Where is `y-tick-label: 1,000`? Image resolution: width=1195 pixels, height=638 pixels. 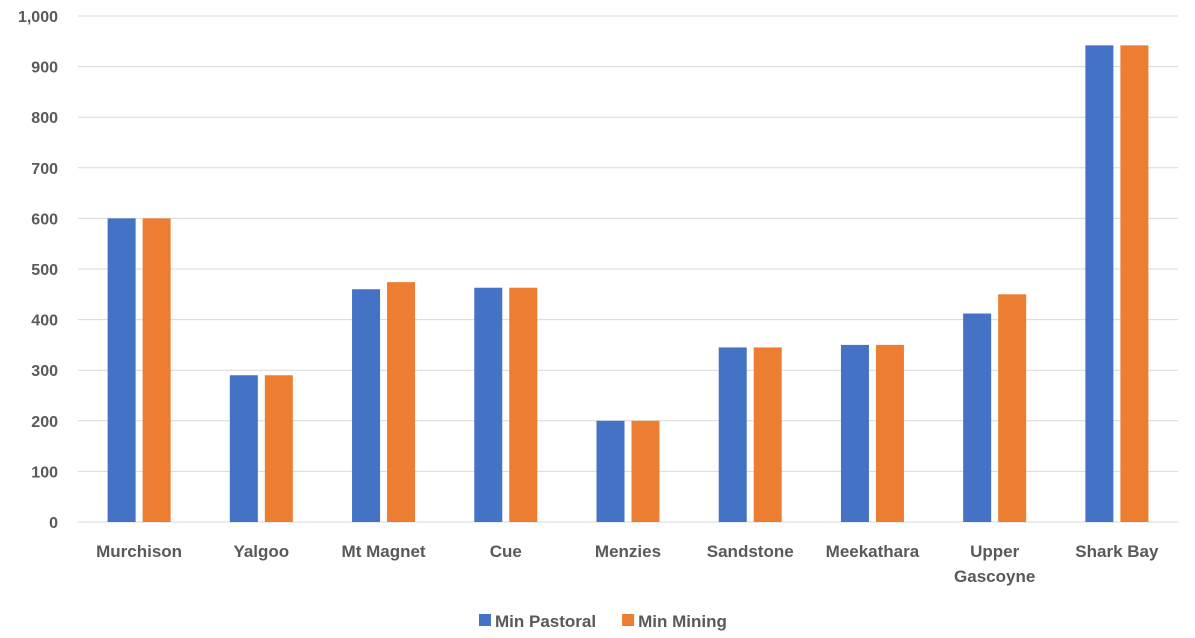
y-tick-label: 1,000 is located at coordinates (38, 17).